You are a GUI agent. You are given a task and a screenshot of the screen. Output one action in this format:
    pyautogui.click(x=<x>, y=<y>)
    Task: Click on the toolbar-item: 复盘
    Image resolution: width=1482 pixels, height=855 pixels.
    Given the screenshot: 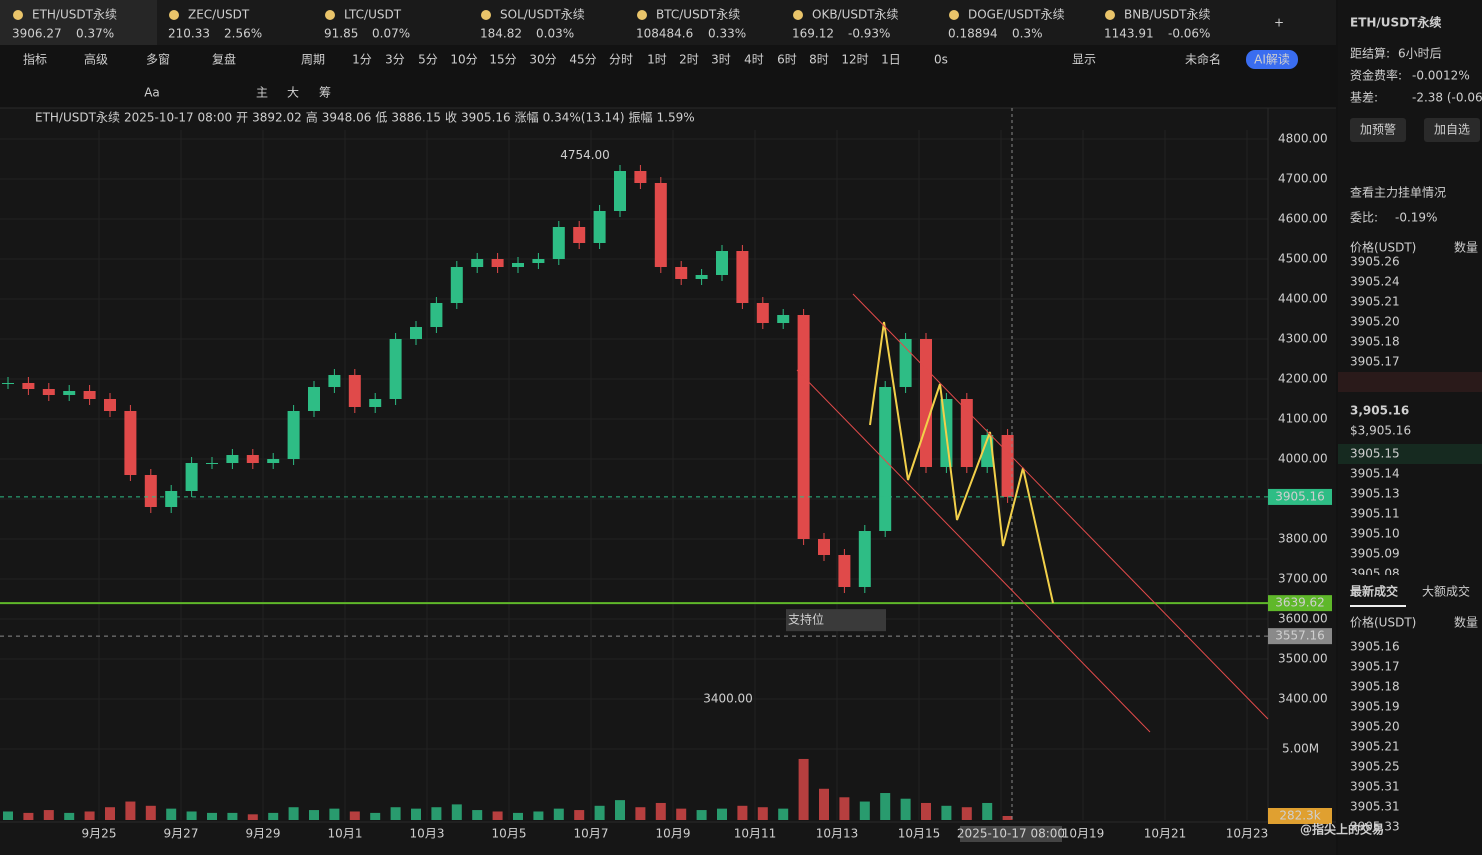 What is the action you would take?
    pyautogui.click(x=224, y=59)
    